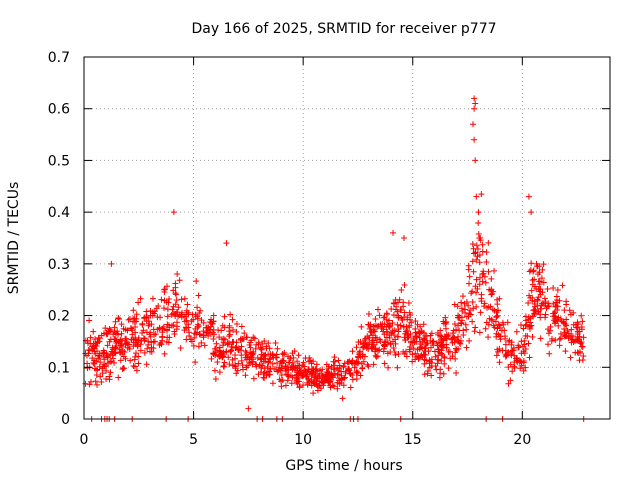 Image resolution: width=640 pixels, height=480 pixels. Describe the element at coordinates (59, 317) in the screenshot. I see `y-tick-label: 0.2` at that location.